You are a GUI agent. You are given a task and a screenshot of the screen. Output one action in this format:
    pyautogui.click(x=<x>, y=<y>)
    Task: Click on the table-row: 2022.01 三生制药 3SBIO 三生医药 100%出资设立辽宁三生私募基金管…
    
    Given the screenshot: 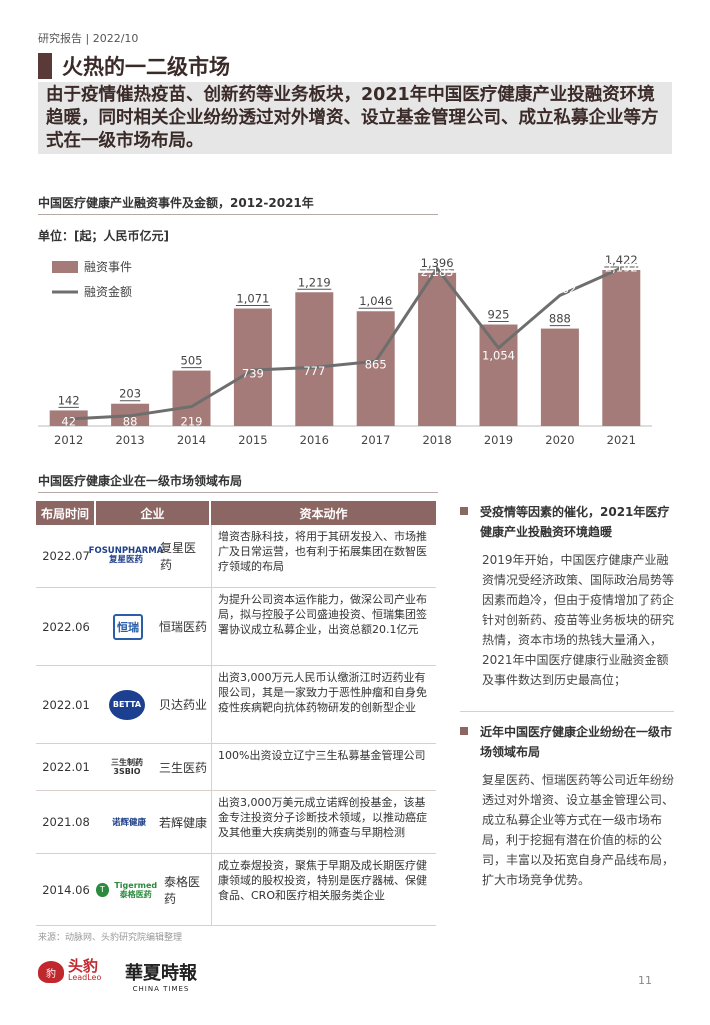 What is the action you would take?
    pyautogui.click(x=236, y=767)
    